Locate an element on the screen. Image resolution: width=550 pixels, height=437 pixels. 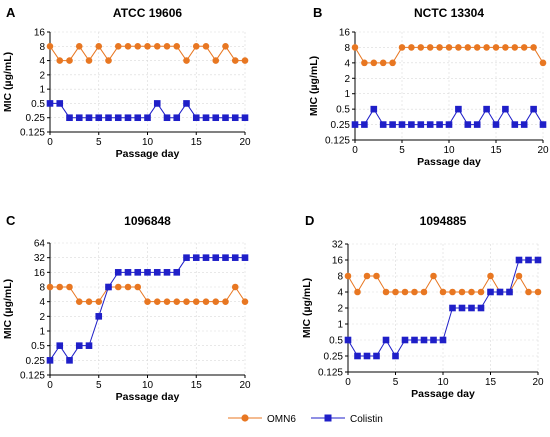
x-axis-label-b: Passage day is located at coordinates (449, 162).